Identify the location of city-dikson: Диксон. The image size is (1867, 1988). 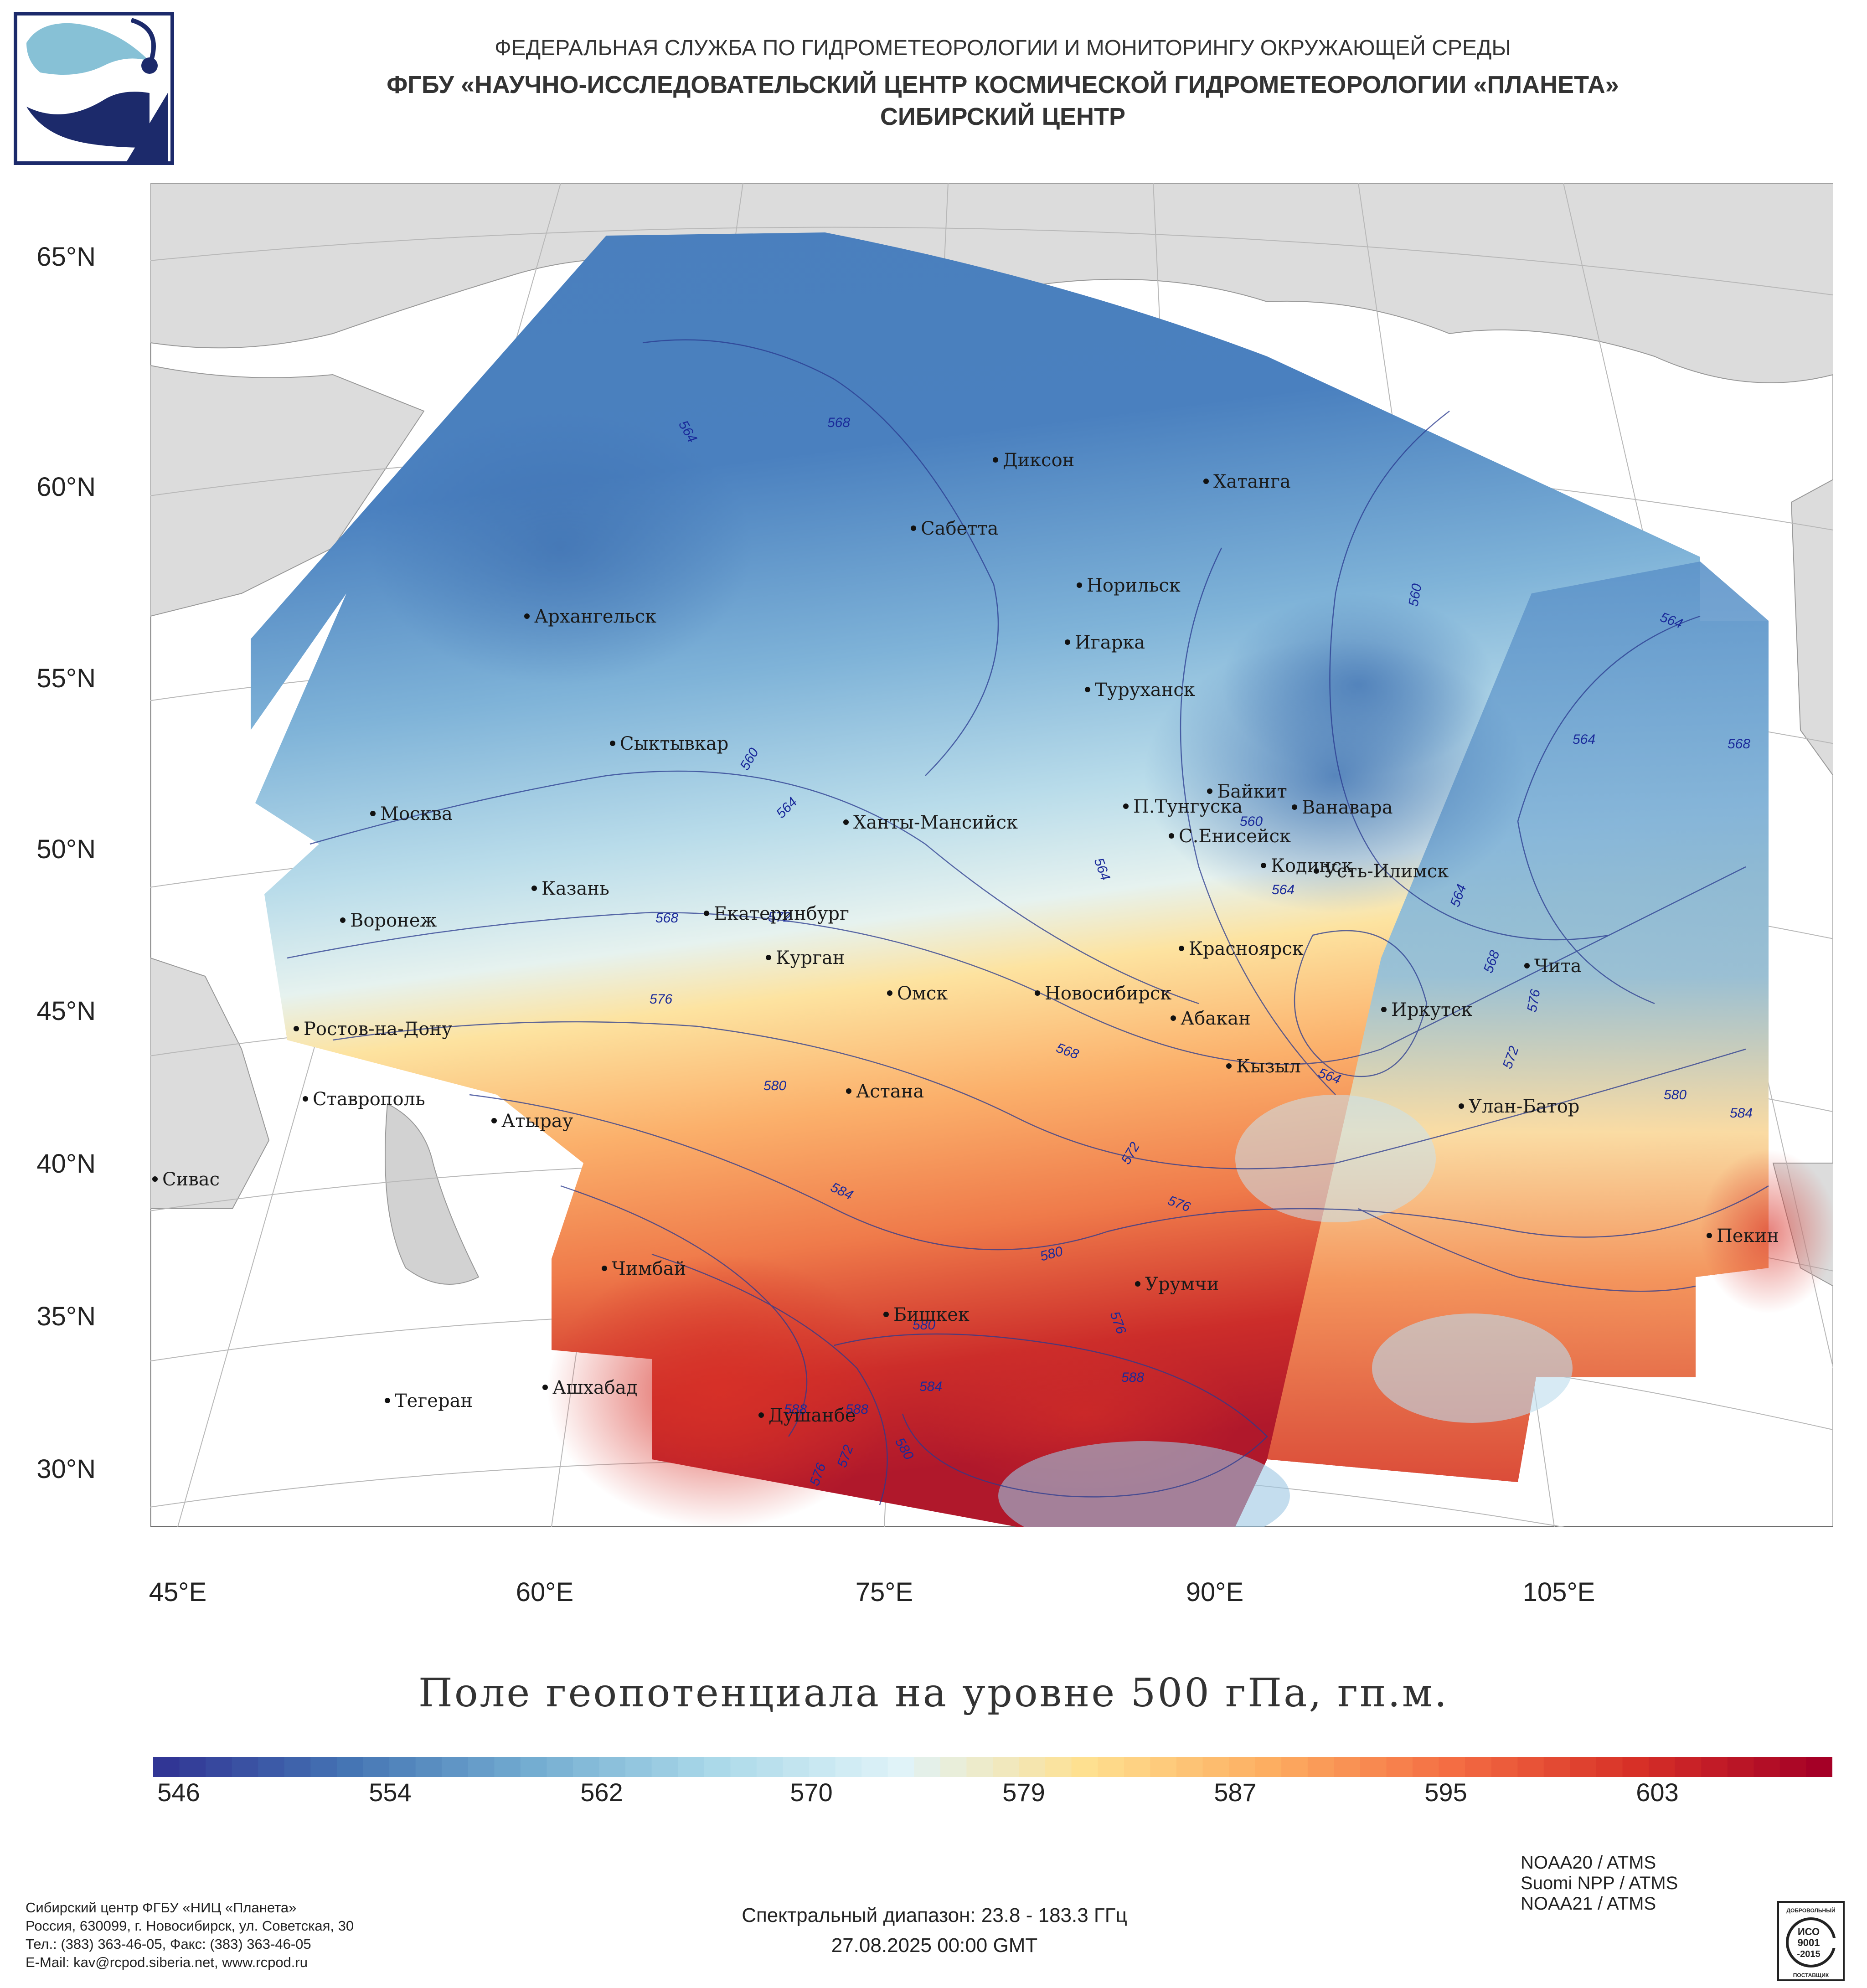
(1033, 460).